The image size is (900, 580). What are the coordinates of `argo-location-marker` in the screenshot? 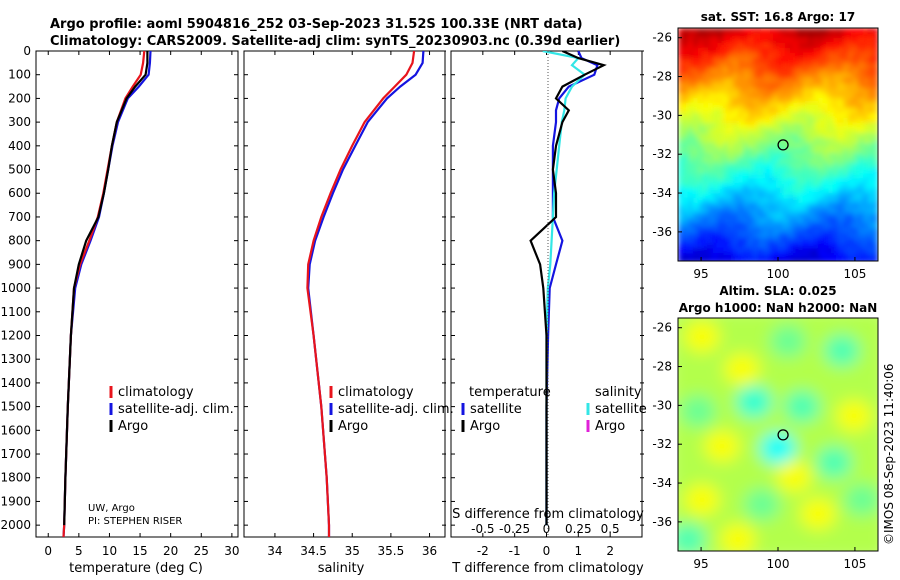 It's located at (783, 435).